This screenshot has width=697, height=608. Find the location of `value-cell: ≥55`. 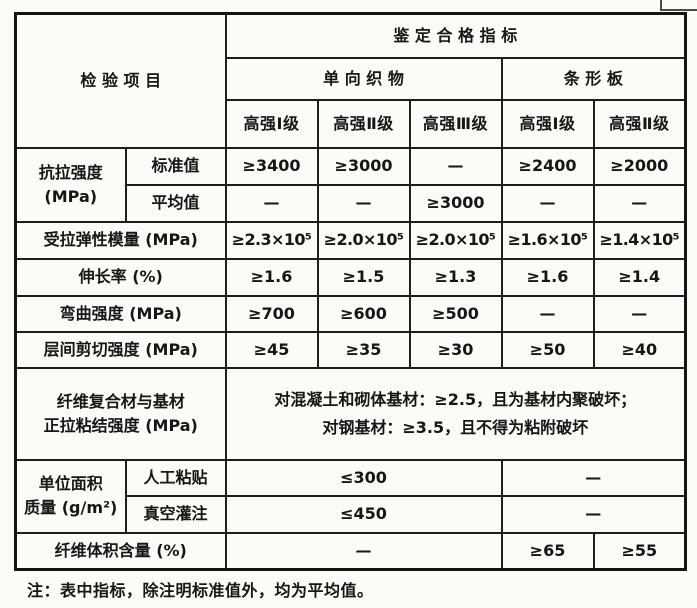

value-cell: ≥55 is located at coordinates (639, 551).